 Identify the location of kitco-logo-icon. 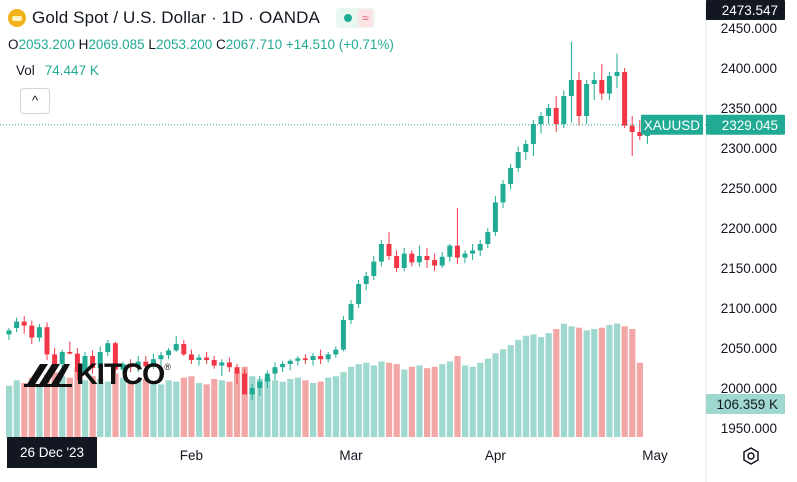
(48, 375).